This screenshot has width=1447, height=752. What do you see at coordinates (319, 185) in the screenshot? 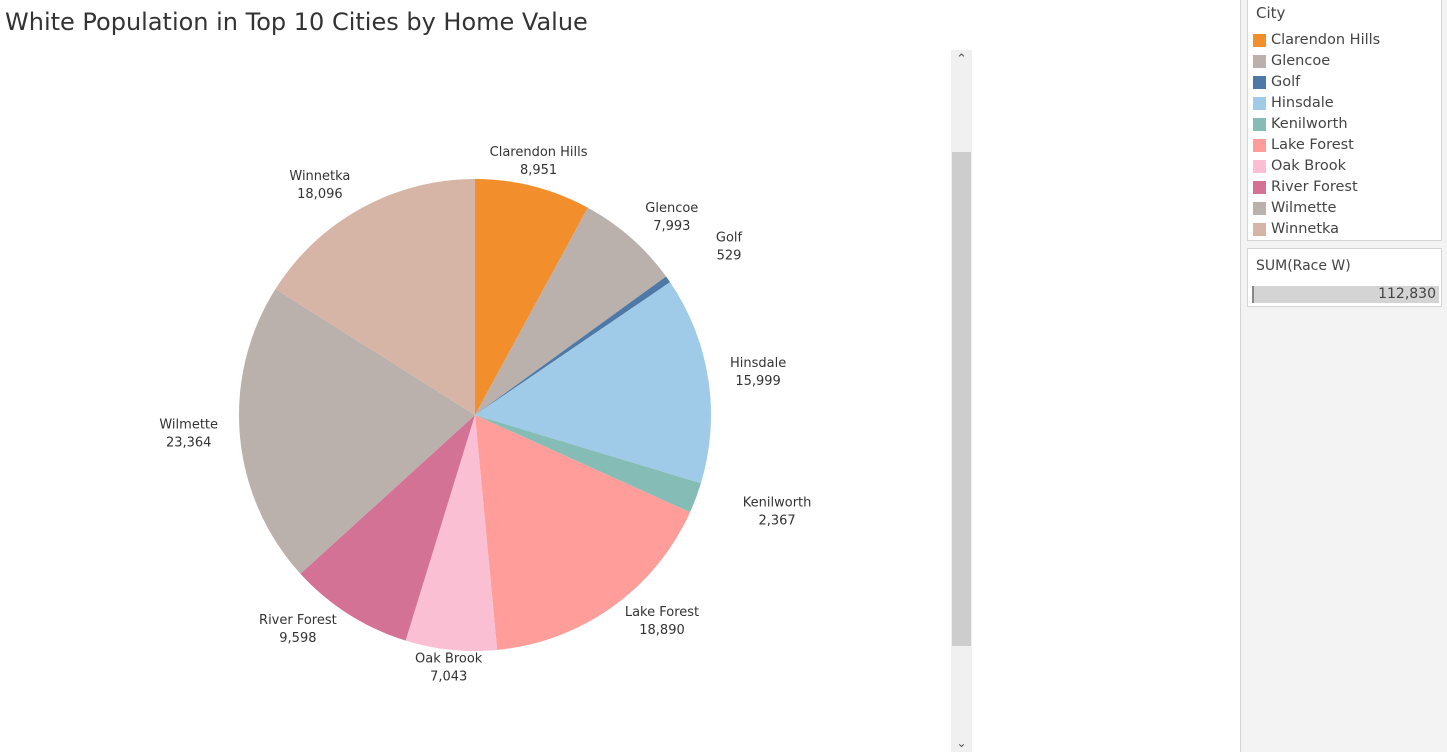
I see `slice-label: Winnetka 18,096` at bounding box center [319, 185].